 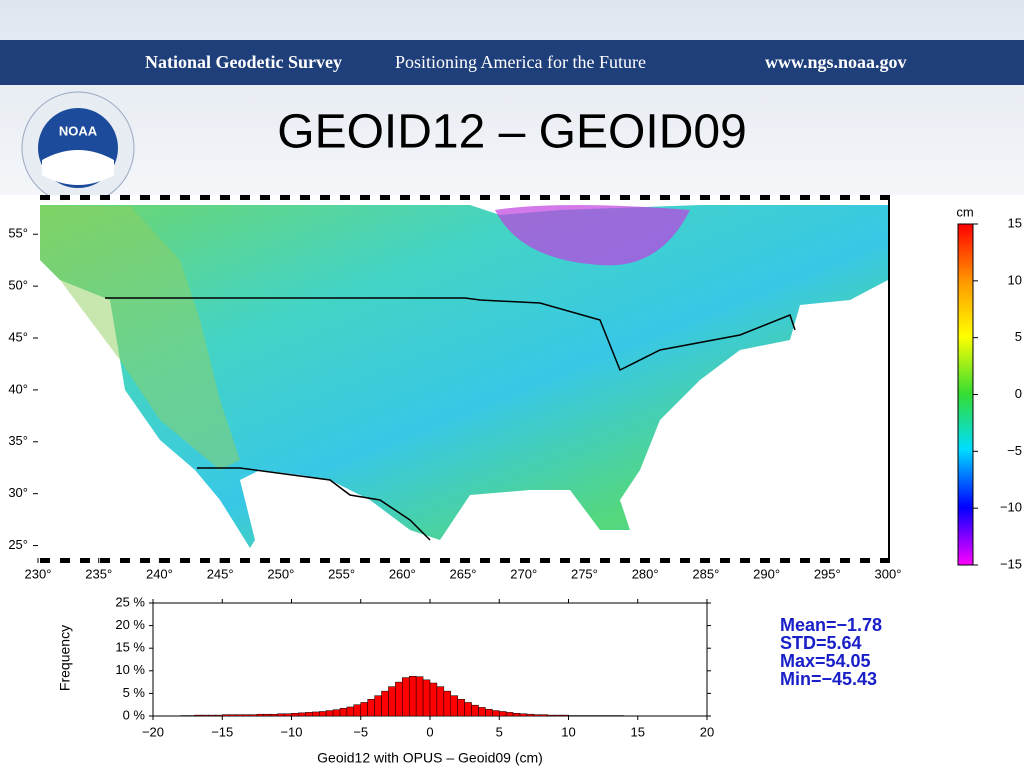 What do you see at coordinates (430, 758) in the screenshot?
I see `hist-x-label: Geoid12 with OPUS – Geoid09 (cm)` at bounding box center [430, 758].